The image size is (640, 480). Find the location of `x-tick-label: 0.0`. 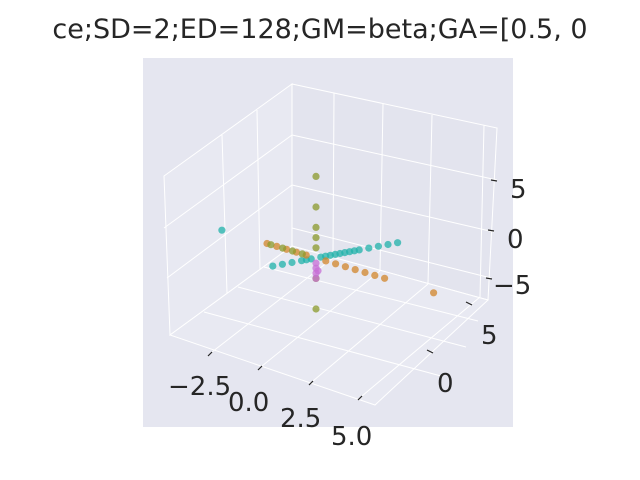

x-tick-label: 0.0 is located at coordinates (248, 403).